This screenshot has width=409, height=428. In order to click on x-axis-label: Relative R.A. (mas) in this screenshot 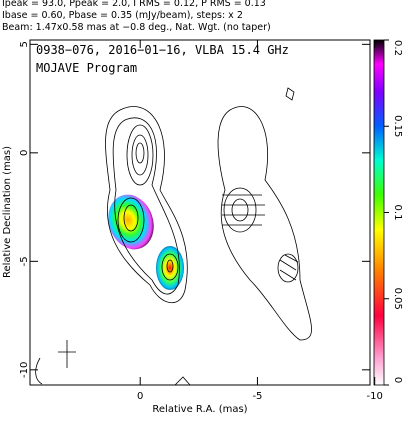, I will do `click(199, 409)`.